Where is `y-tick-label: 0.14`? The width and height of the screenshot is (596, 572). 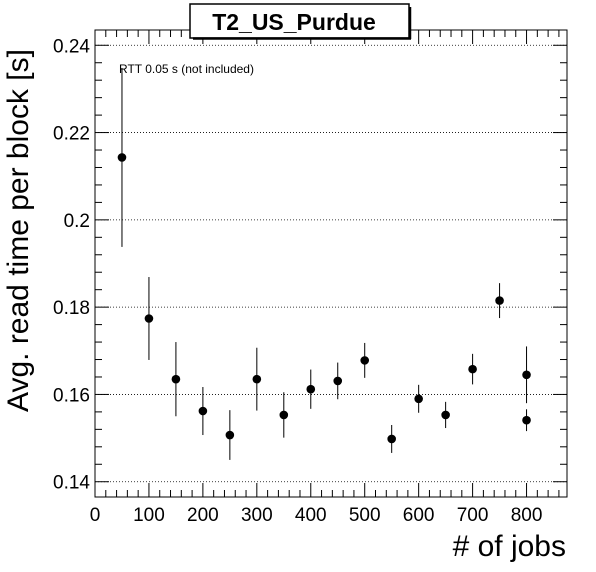
y-tick-label: 0.14 is located at coordinates (71, 483).